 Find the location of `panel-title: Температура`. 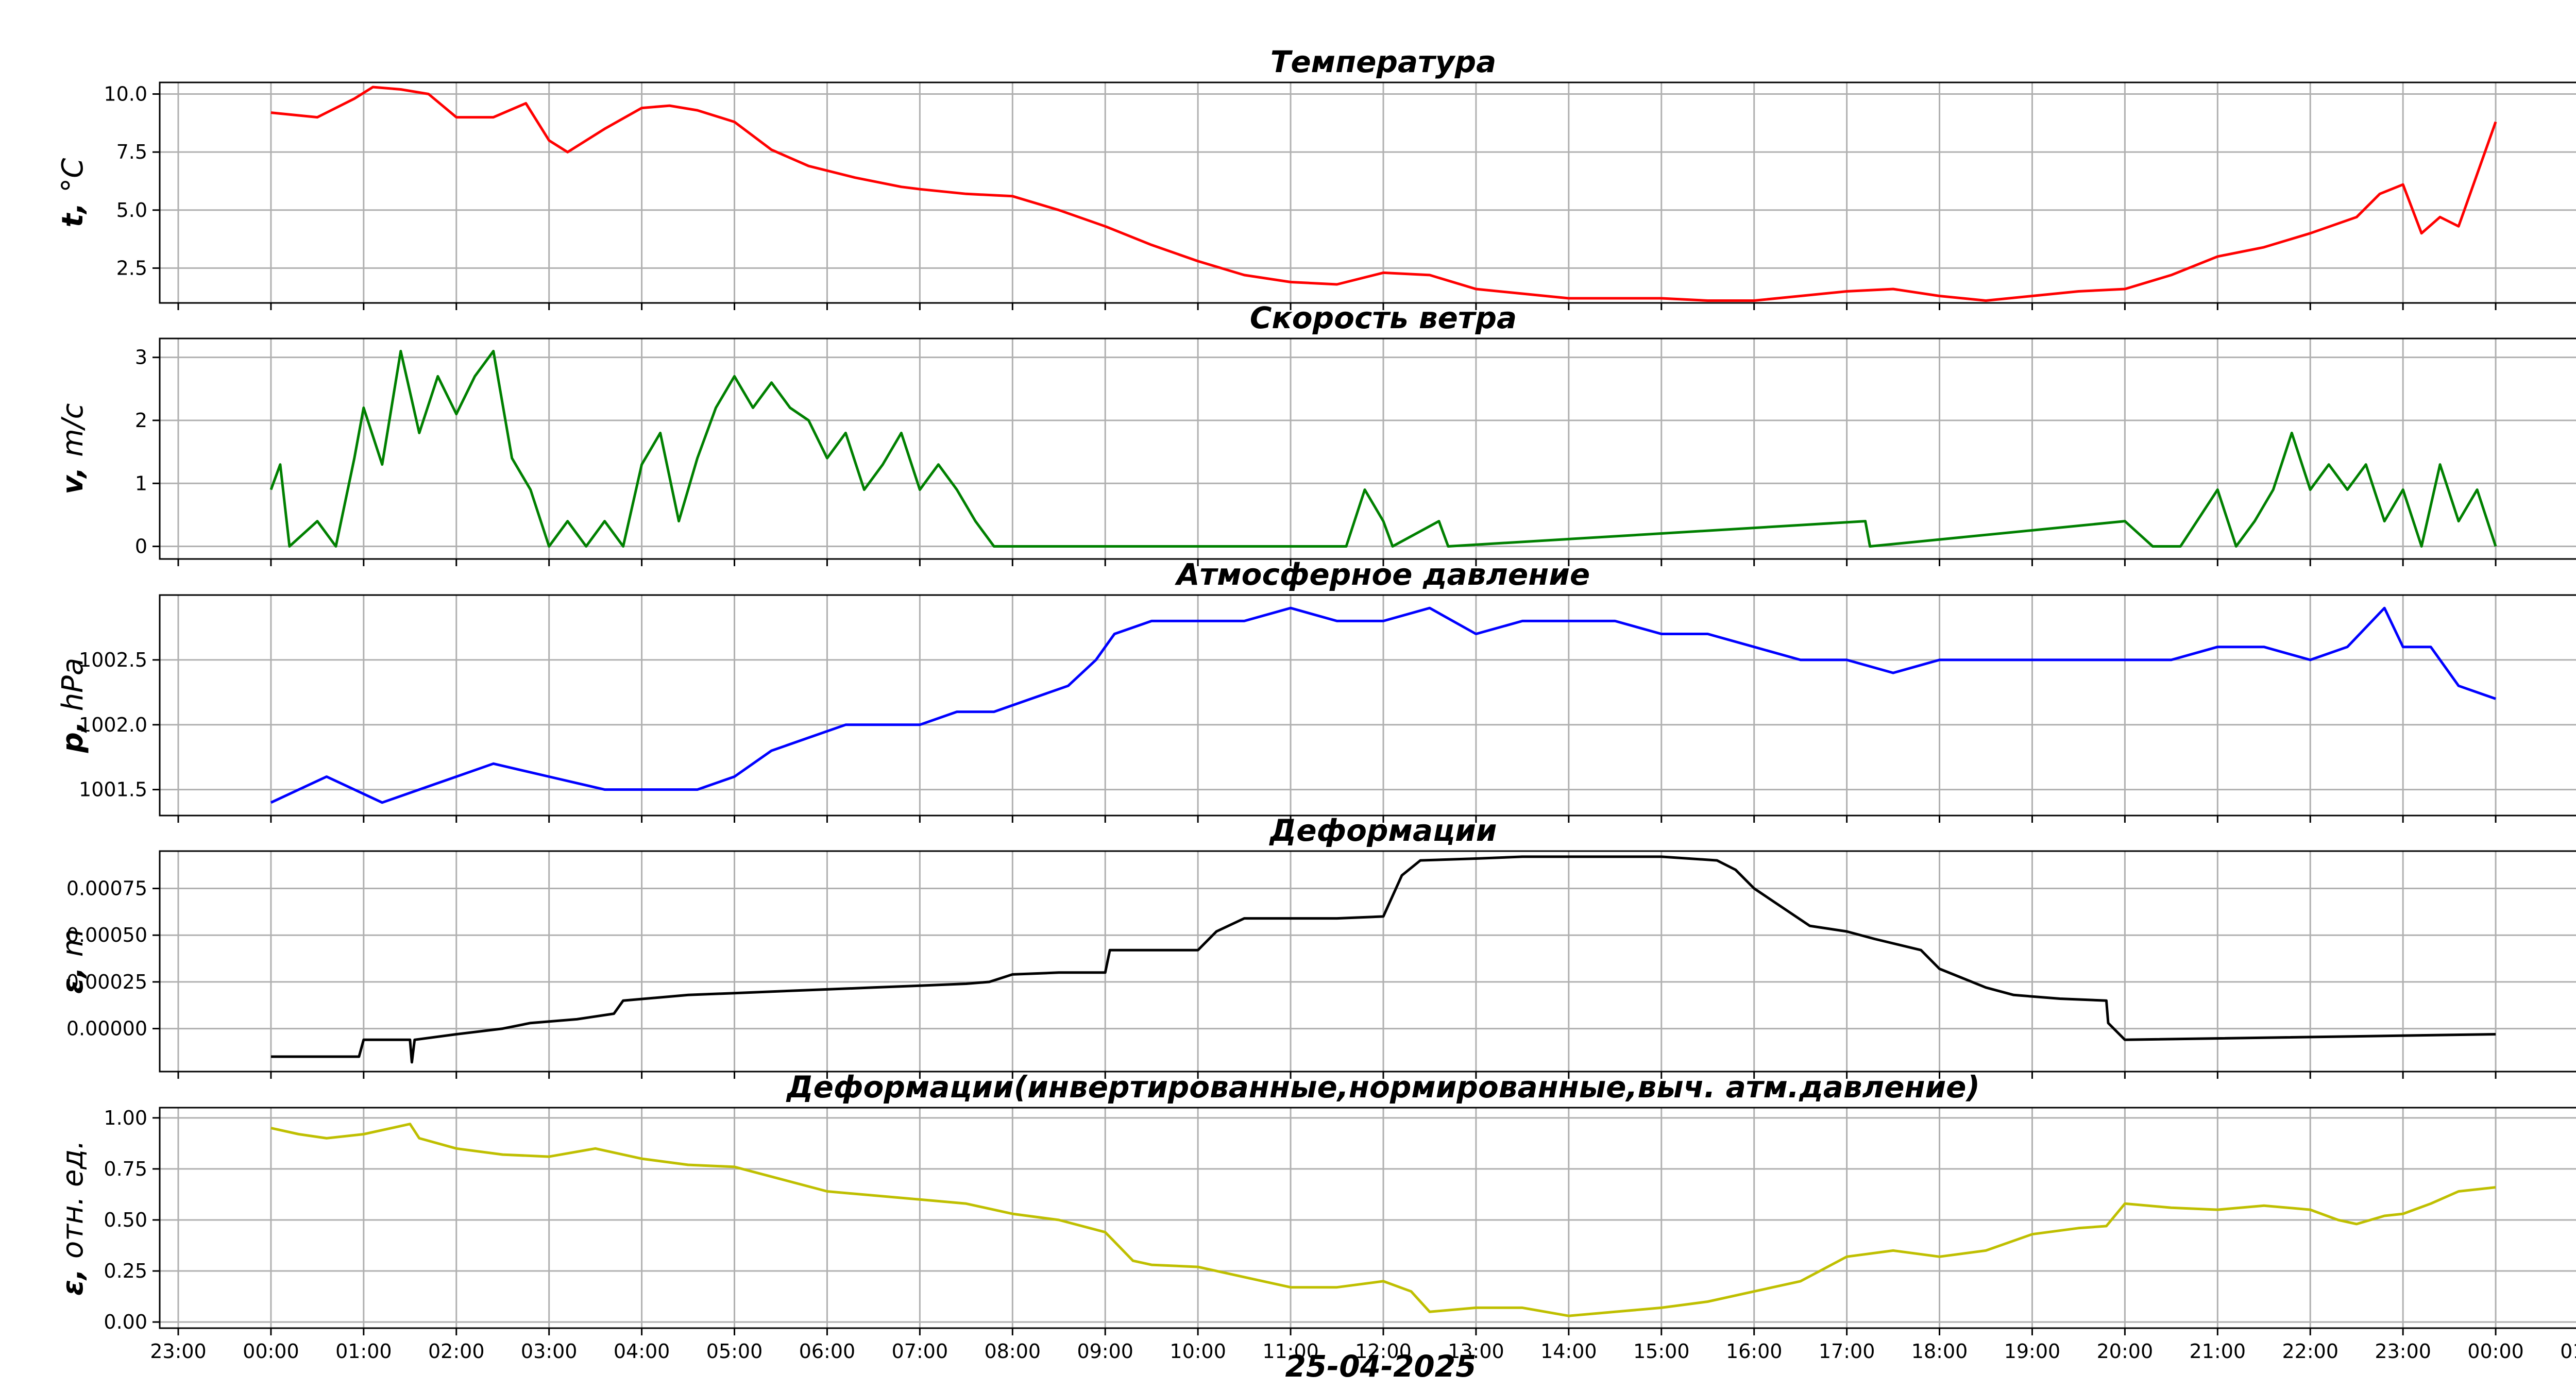

panel-title: Температура is located at coordinates (1383, 61).